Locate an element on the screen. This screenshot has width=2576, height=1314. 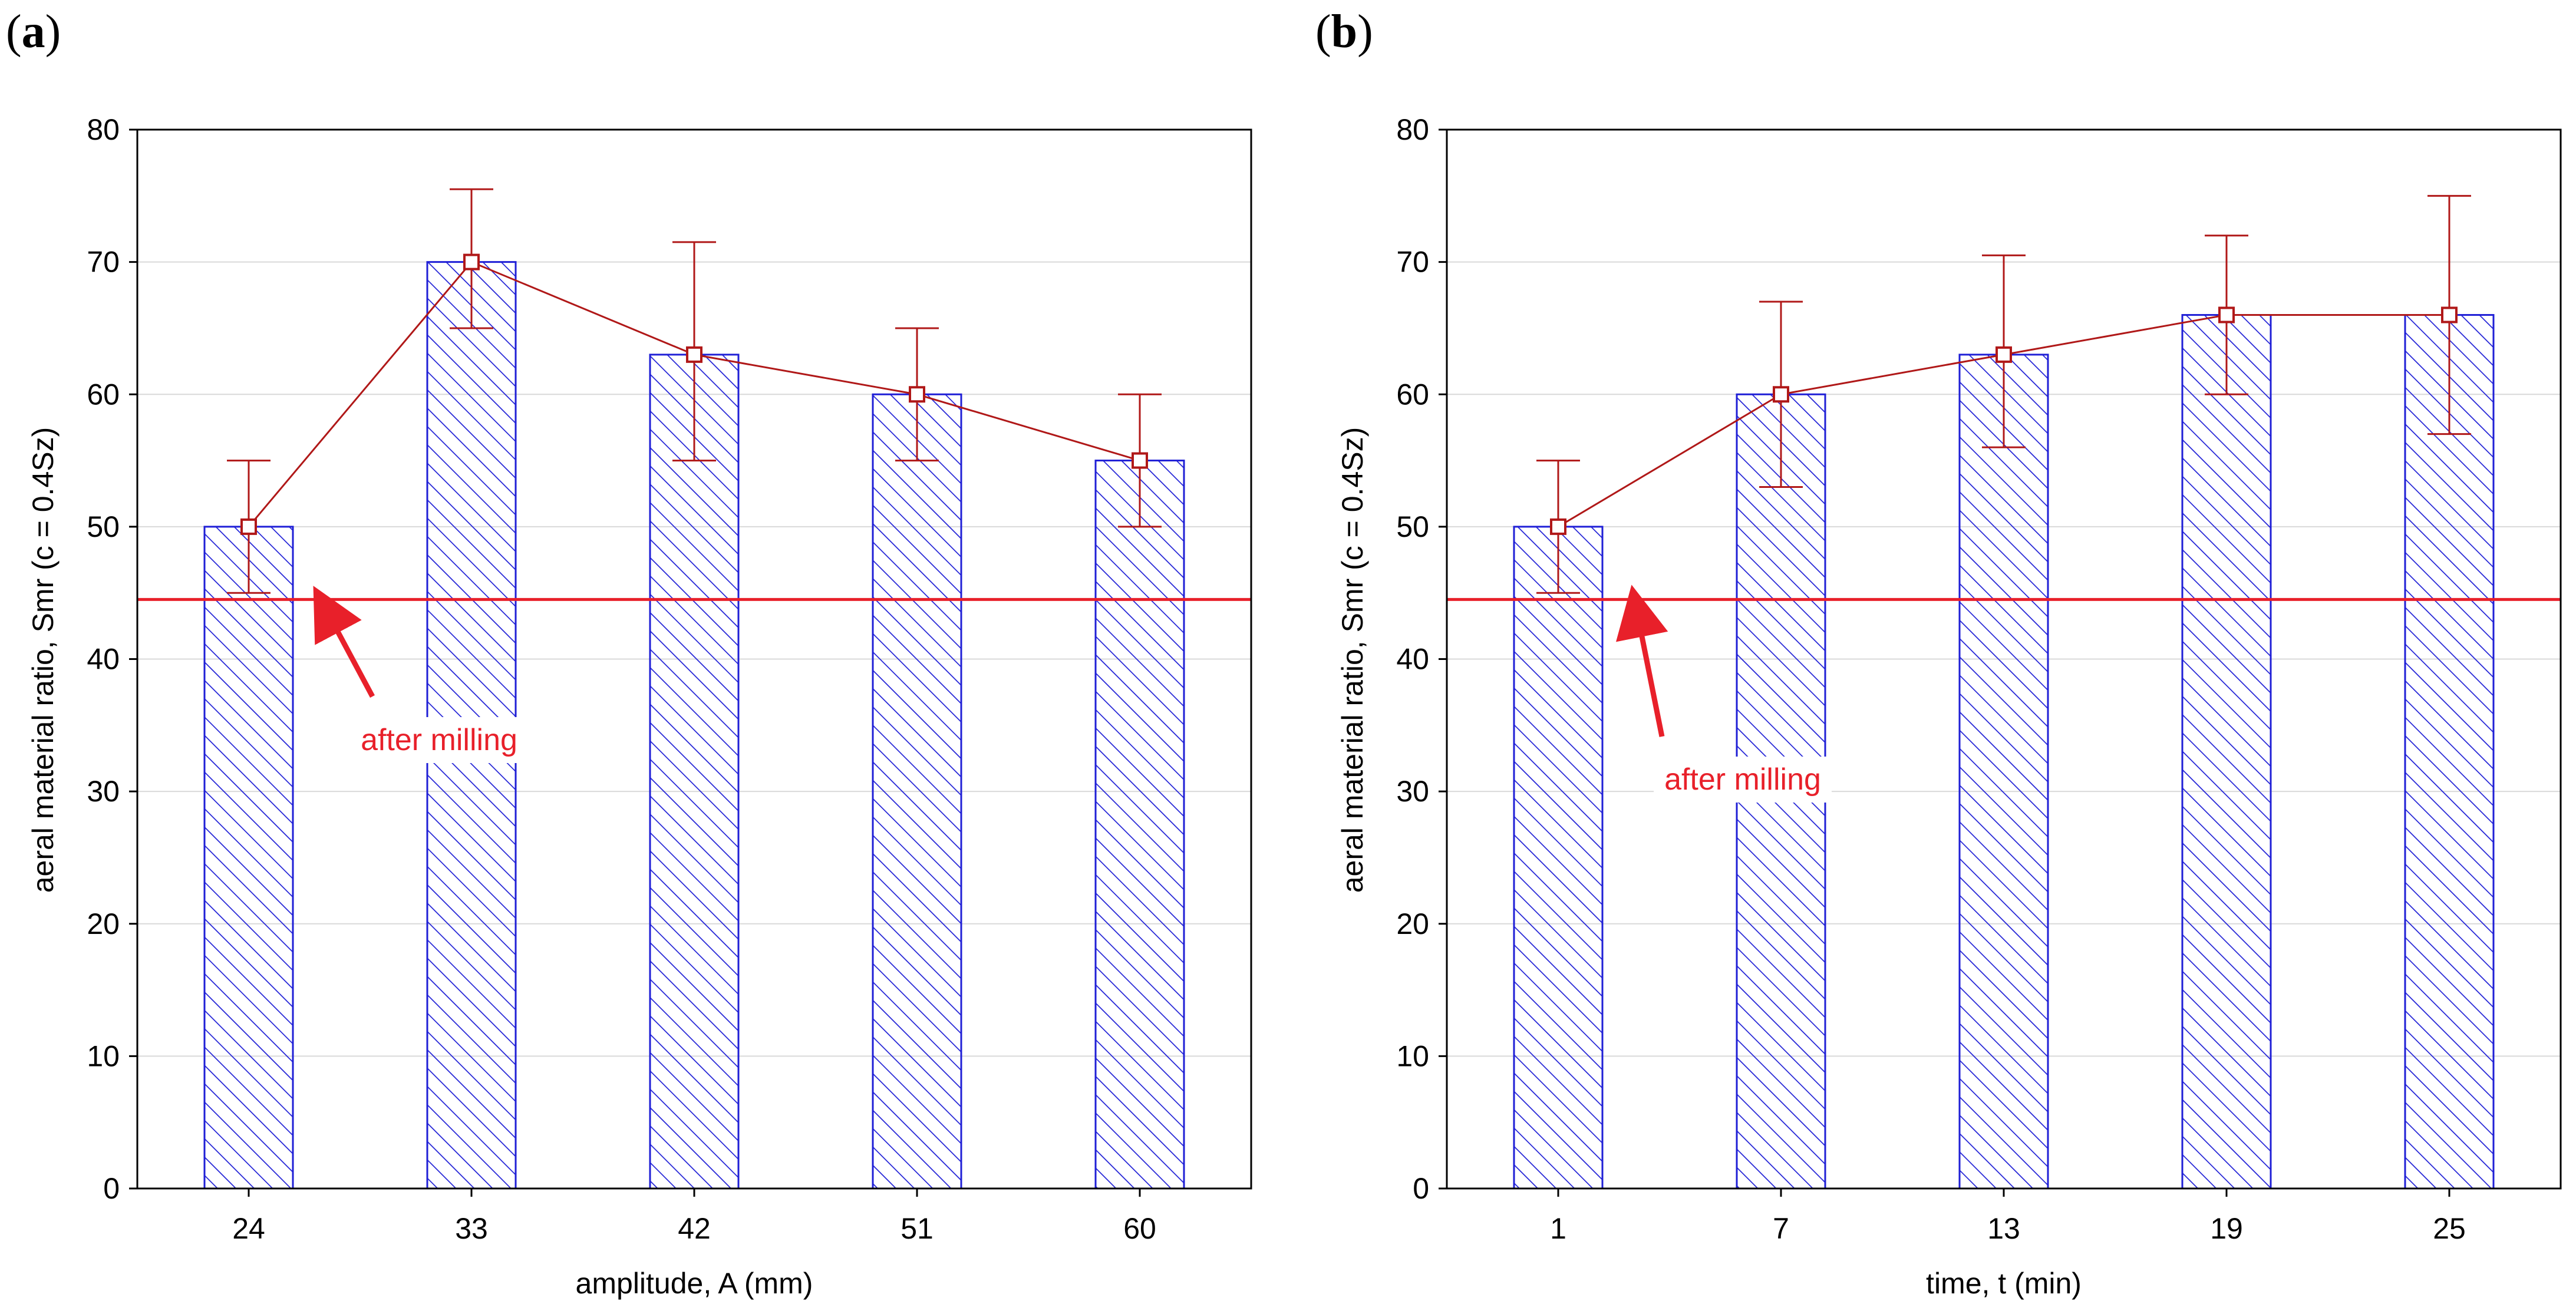
panel-label-b: (b) is located at coordinates (1344, 32).